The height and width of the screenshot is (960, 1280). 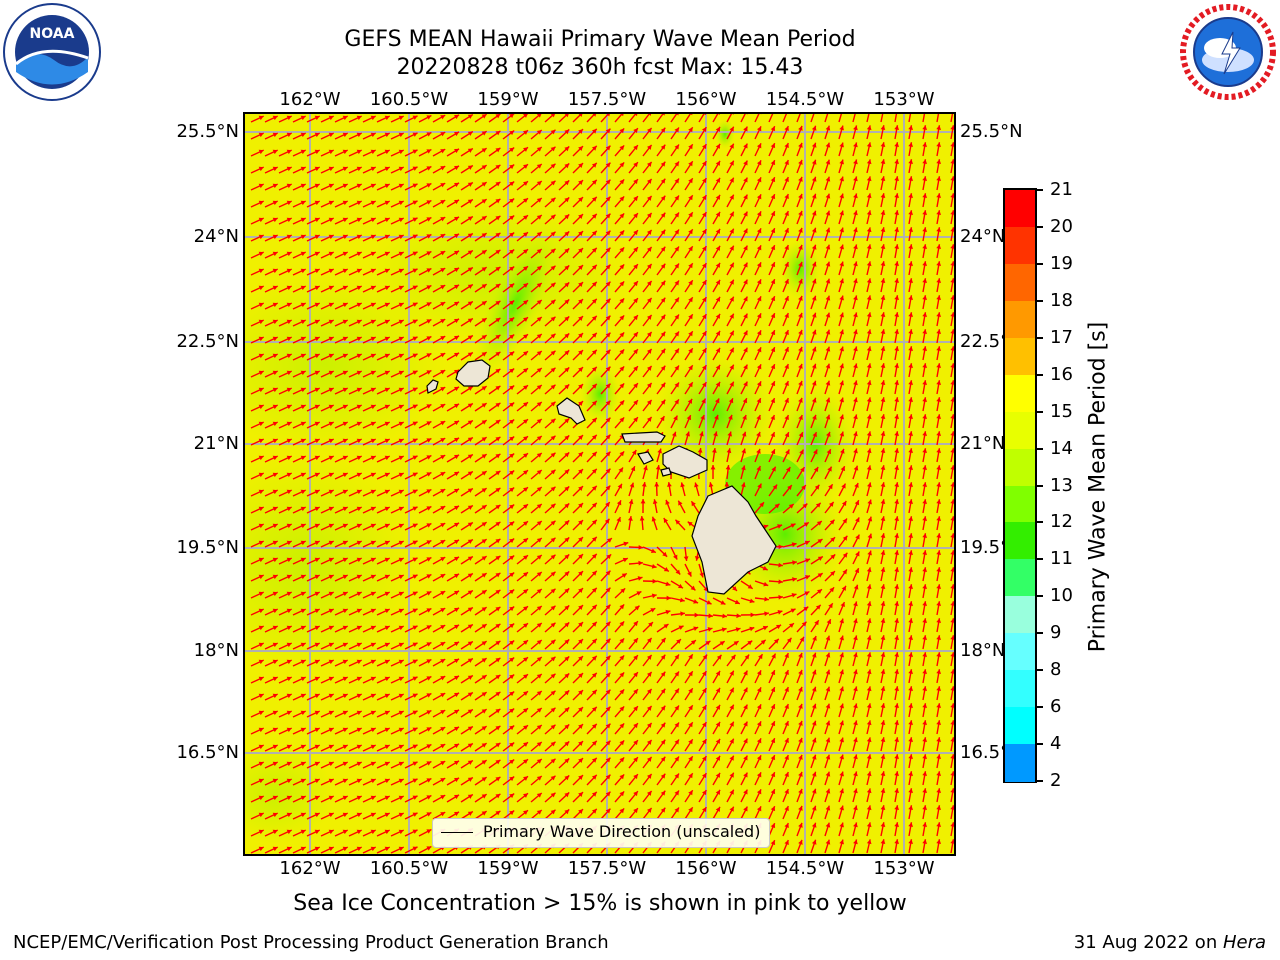 I want to click on wave-arrow-shaft, so click(x=924, y=118).